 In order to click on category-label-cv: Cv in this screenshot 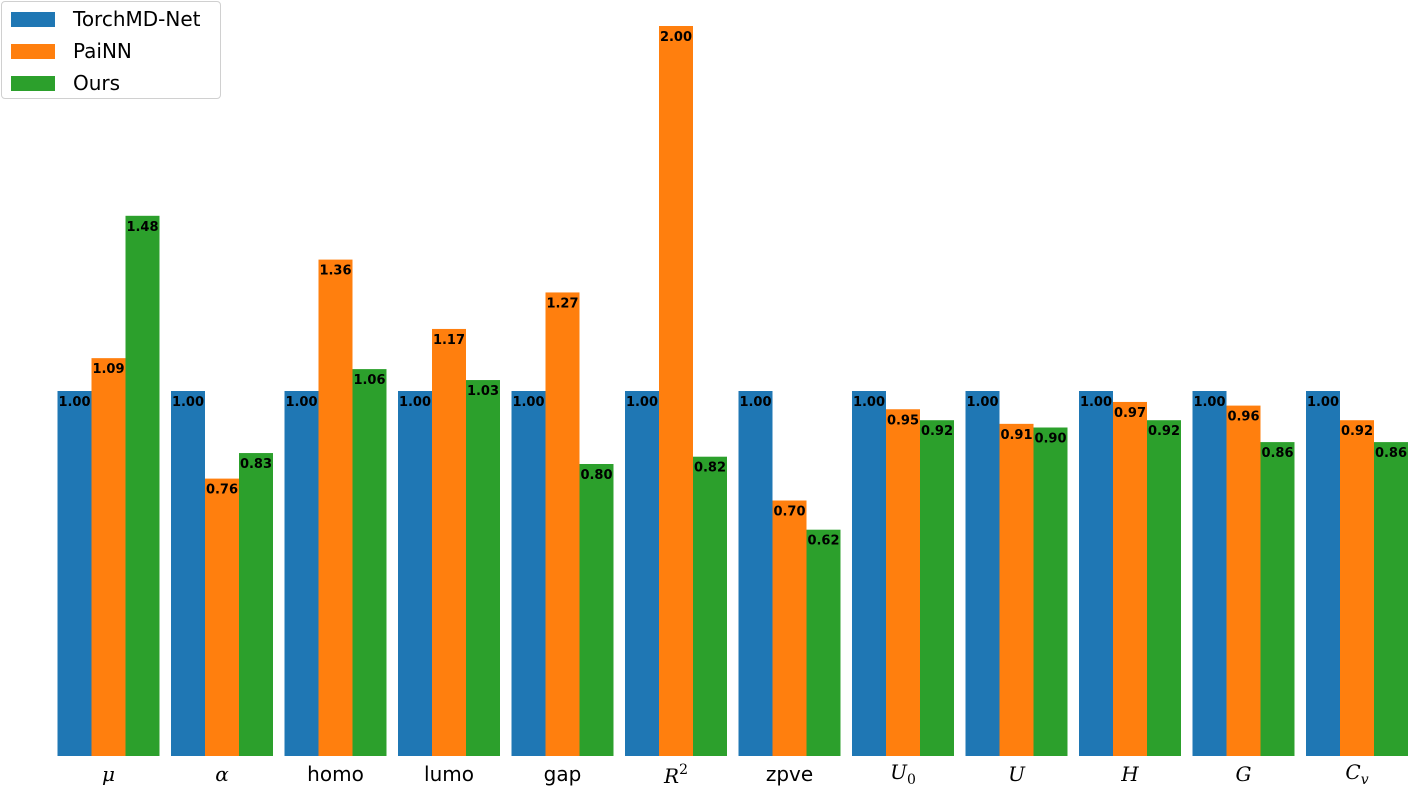, I will do `click(1356, 773)`.